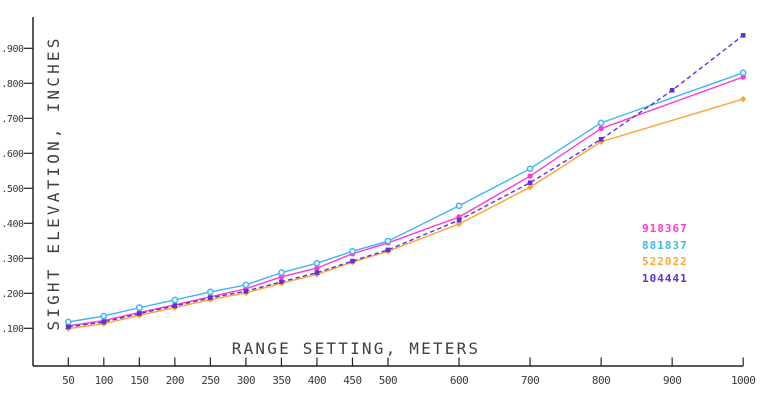 The image size is (767, 409). Describe the element at coordinates (12, 154) in the screenshot. I see `y-tick-label: .600` at that location.